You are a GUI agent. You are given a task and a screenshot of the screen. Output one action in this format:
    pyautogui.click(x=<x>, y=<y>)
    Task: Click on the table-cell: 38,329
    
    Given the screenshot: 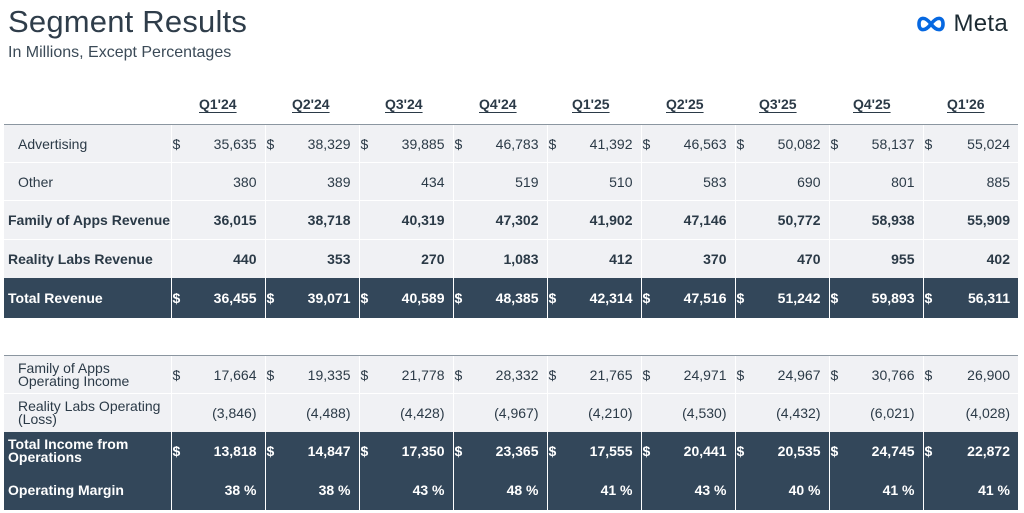 What is the action you would take?
    pyautogui.click(x=320, y=143)
    